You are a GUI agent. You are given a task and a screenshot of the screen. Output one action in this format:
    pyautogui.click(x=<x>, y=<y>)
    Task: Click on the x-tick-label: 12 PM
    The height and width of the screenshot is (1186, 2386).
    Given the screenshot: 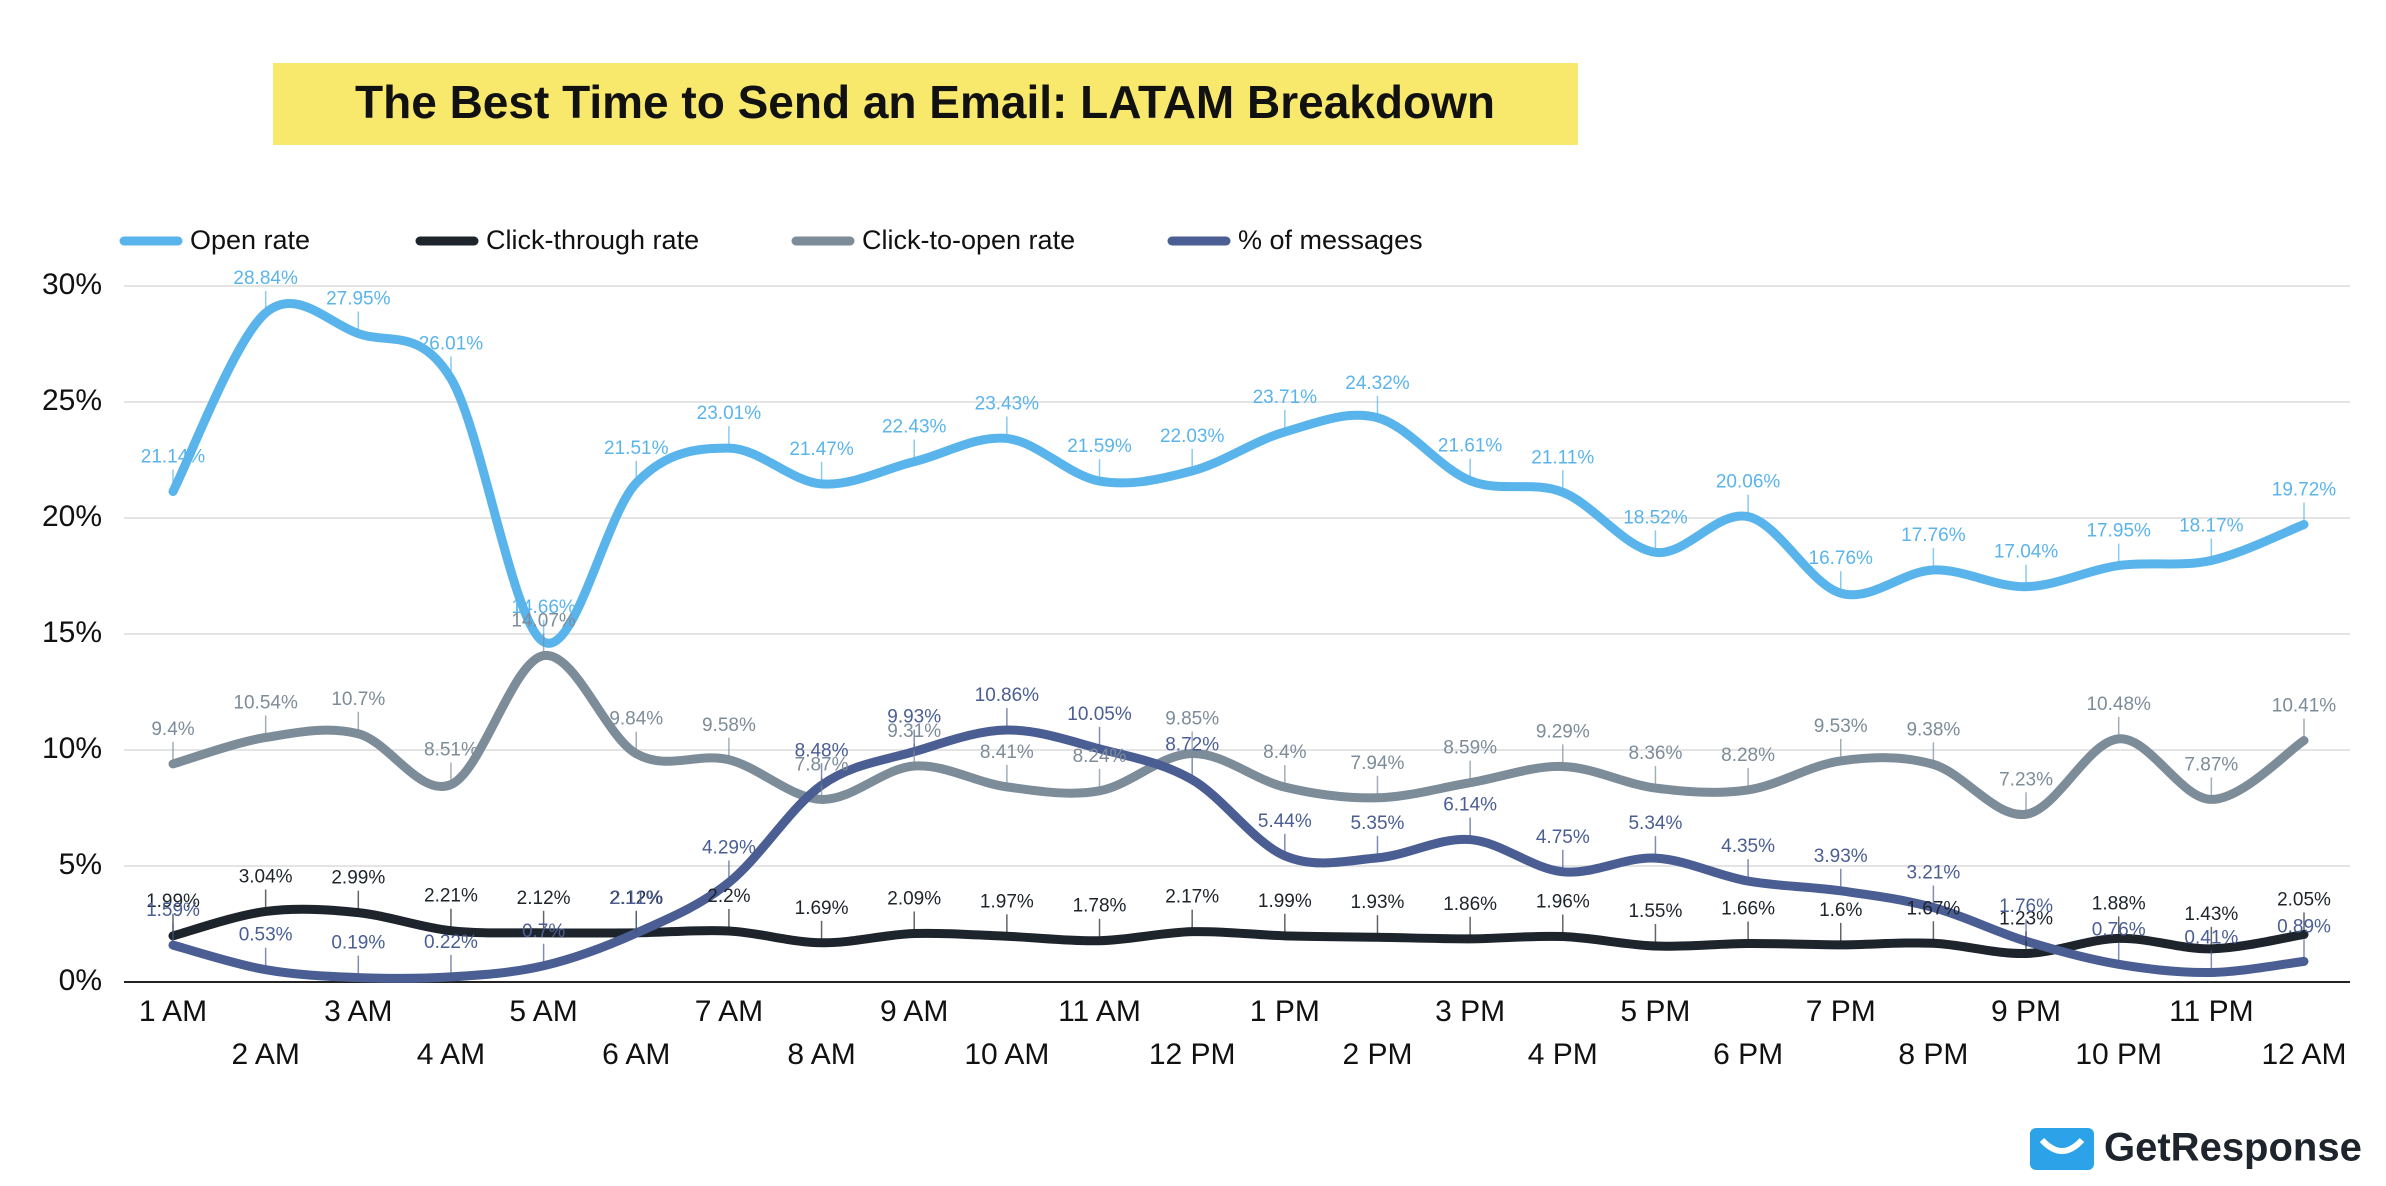 What is the action you would take?
    pyautogui.click(x=1192, y=1054)
    